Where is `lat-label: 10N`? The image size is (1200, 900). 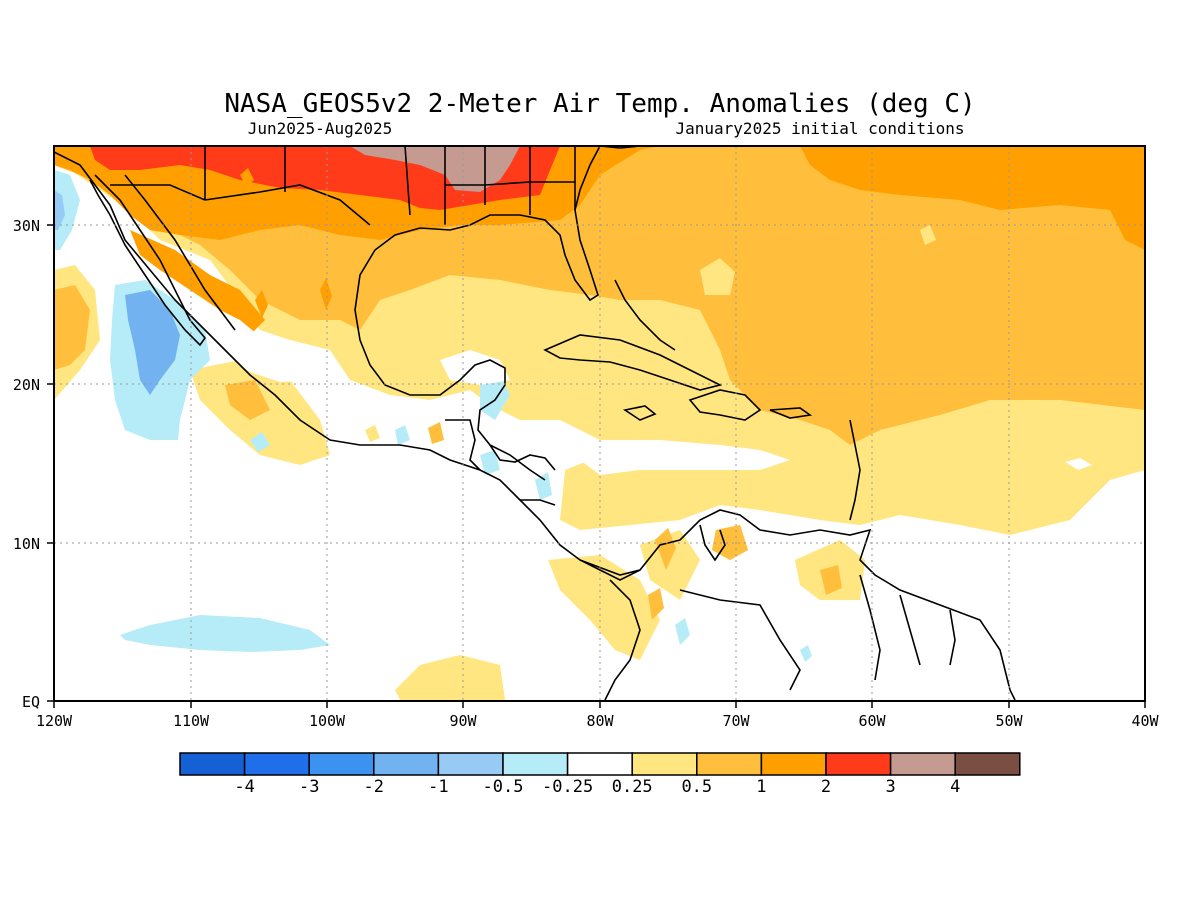
lat-label: 10N is located at coordinates (26, 544).